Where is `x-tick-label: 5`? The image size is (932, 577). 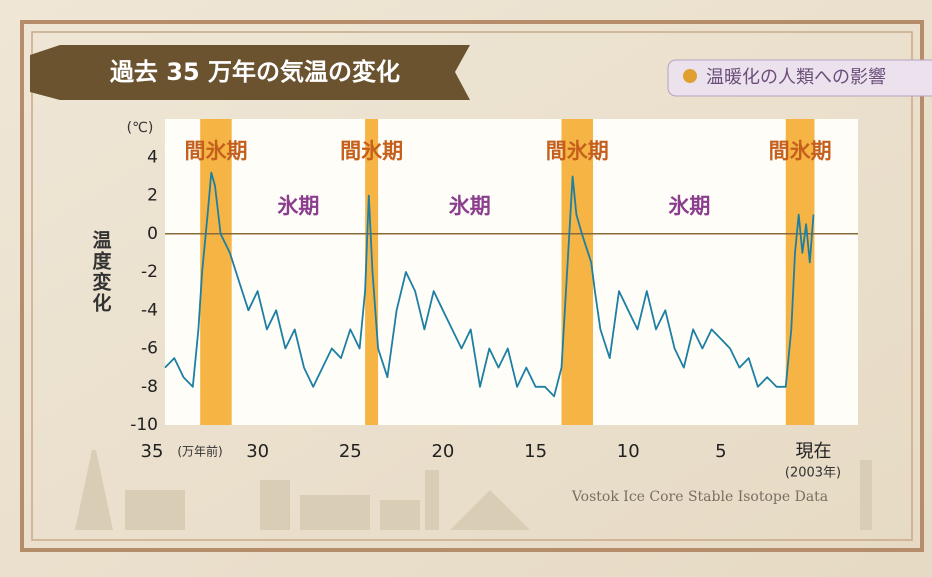 x-tick-label: 5 is located at coordinates (720, 451).